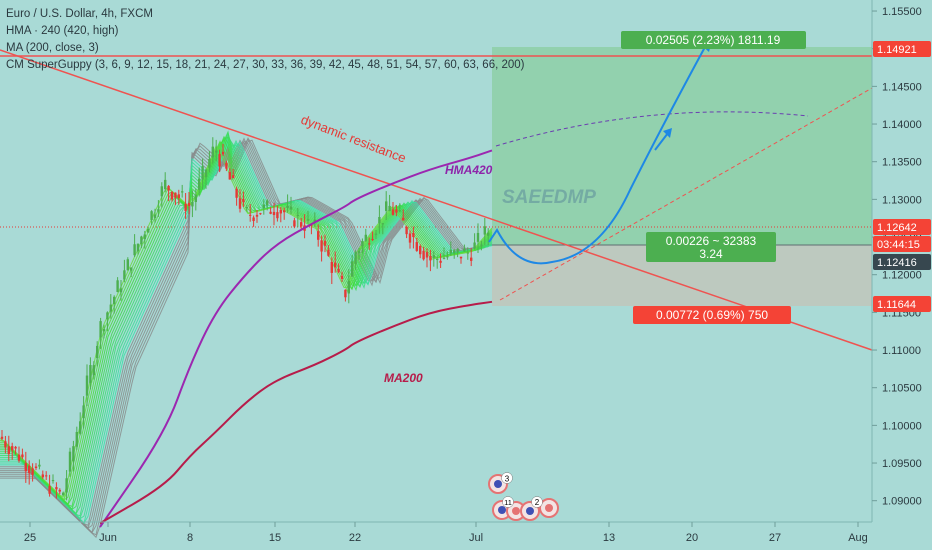 The image size is (932, 550). Describe the element at coordinates (692, 538) in the screenshot. I see `time-tick-label: 20` at that location.